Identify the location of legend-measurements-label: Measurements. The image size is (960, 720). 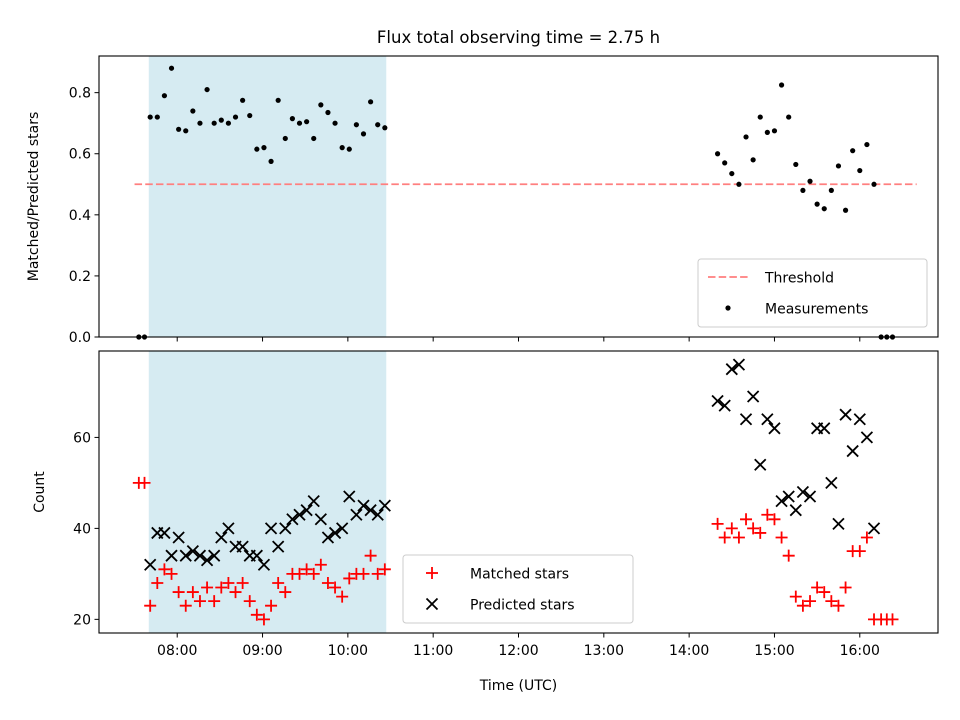
(816, 310).